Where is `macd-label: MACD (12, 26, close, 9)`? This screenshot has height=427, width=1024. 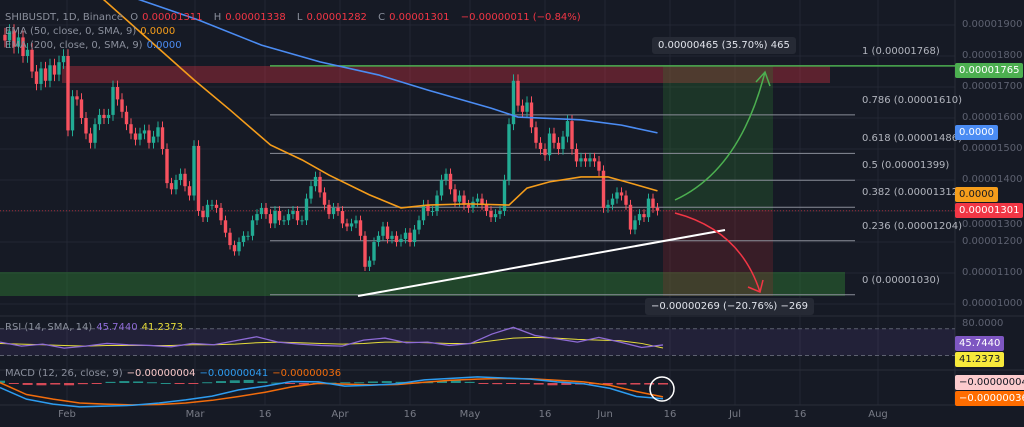
macd-label: MACD (12, 26, close, 9) is located at coordinates (64, 373).